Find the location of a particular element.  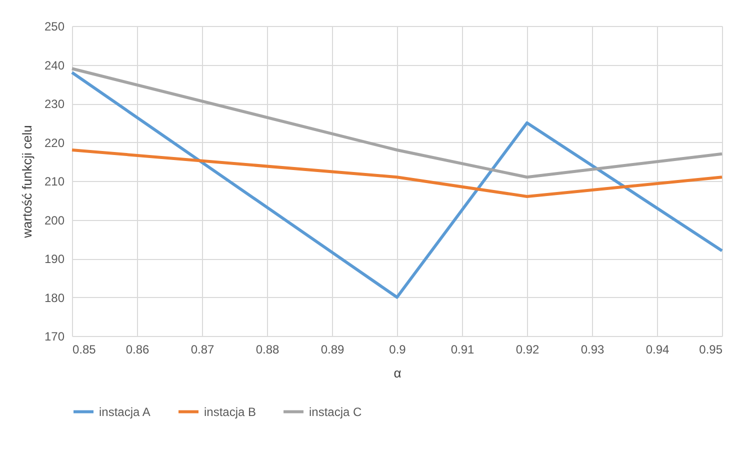

legend-label: instacja C is located at coordinates (335, 411).